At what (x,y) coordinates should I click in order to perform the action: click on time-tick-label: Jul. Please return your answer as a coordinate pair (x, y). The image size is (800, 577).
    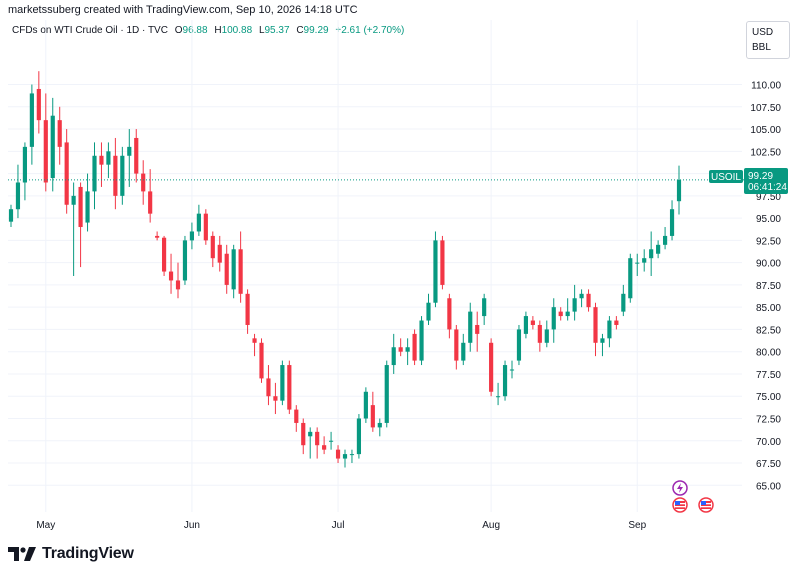
    Looking at the image, I should click on (338, 525).